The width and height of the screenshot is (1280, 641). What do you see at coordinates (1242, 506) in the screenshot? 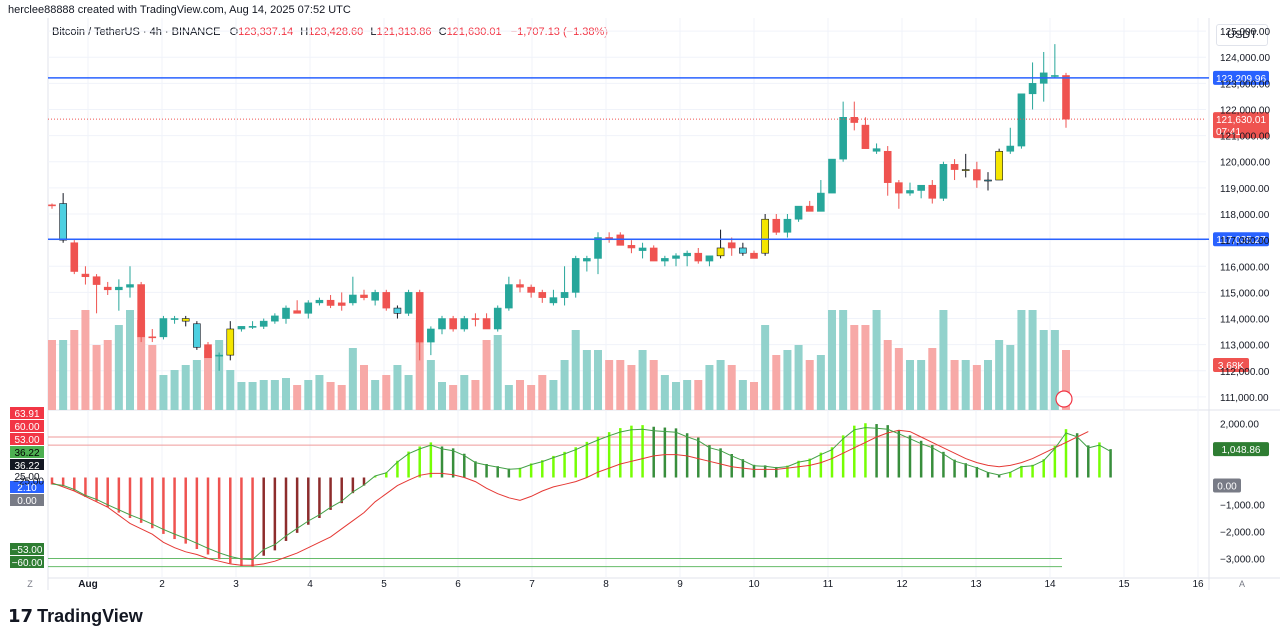
I see `osc-tick-label: −1,000.00` at bounding box center [1242, 506].